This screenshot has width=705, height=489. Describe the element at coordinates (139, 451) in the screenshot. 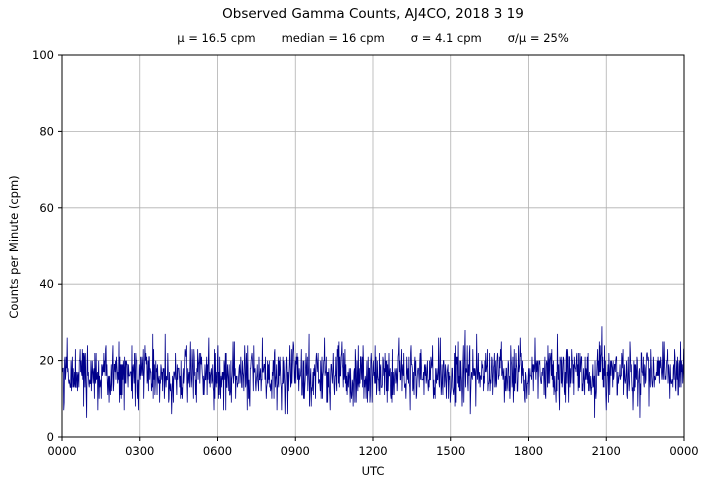

I see `x-tick-label: 0300` at that location.